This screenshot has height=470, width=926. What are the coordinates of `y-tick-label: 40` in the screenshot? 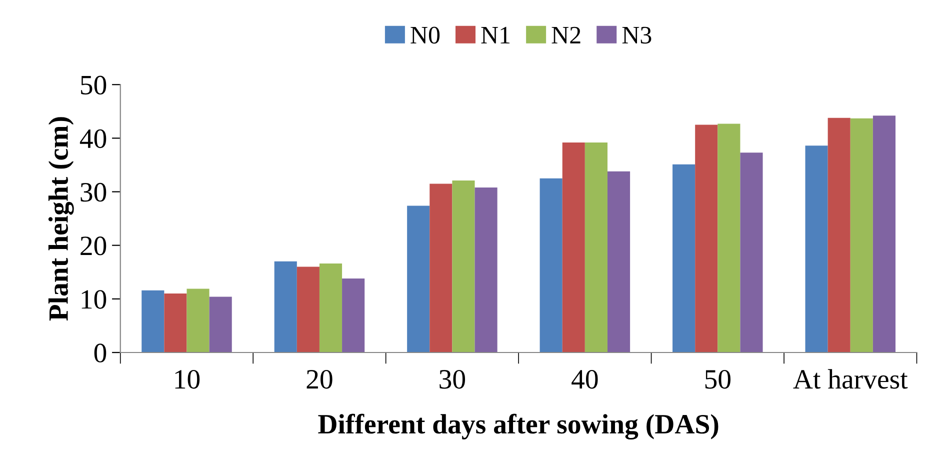 It's located at (93, 138).